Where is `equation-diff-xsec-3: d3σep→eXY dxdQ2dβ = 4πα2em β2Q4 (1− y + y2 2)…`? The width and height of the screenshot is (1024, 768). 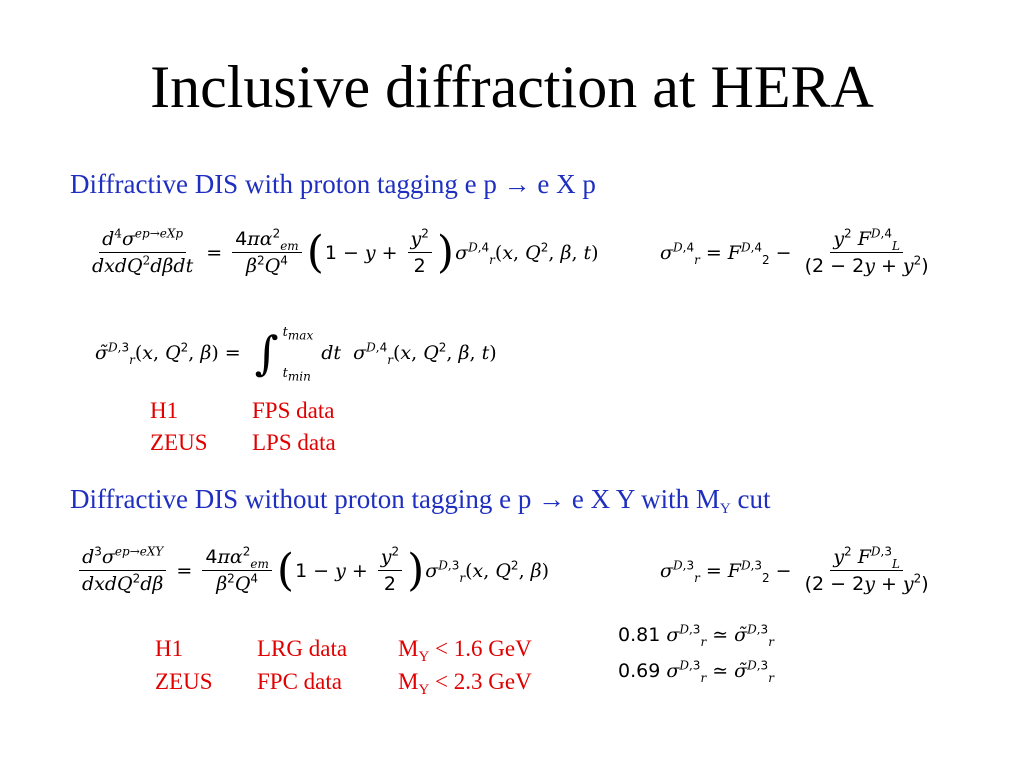 equation-diff-xsec-3: d3σep→eXY dxdQ2dβ = 4πα2em β2Q4 (1− y + y2 2)… is located at coordinates (312, 570).